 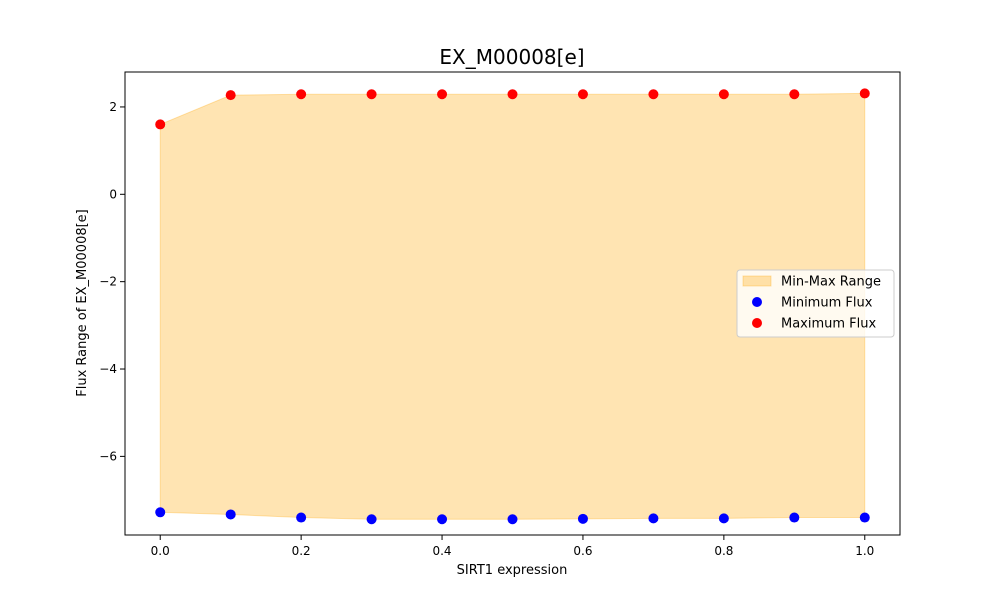 What do you see at coordinates (512, 570) in the screenshot?
I see `x-axis-label: SIRT1 expression` at bounding box center [512, 570].